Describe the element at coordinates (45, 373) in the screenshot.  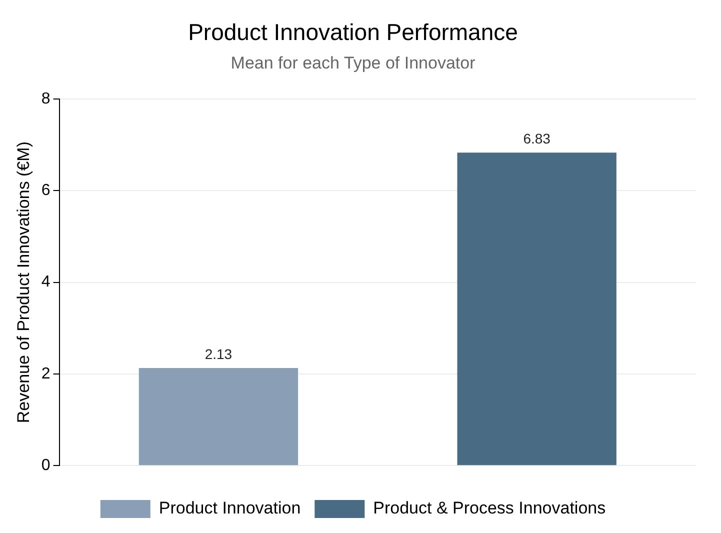
I see `y-tick-label: 2` at that location.